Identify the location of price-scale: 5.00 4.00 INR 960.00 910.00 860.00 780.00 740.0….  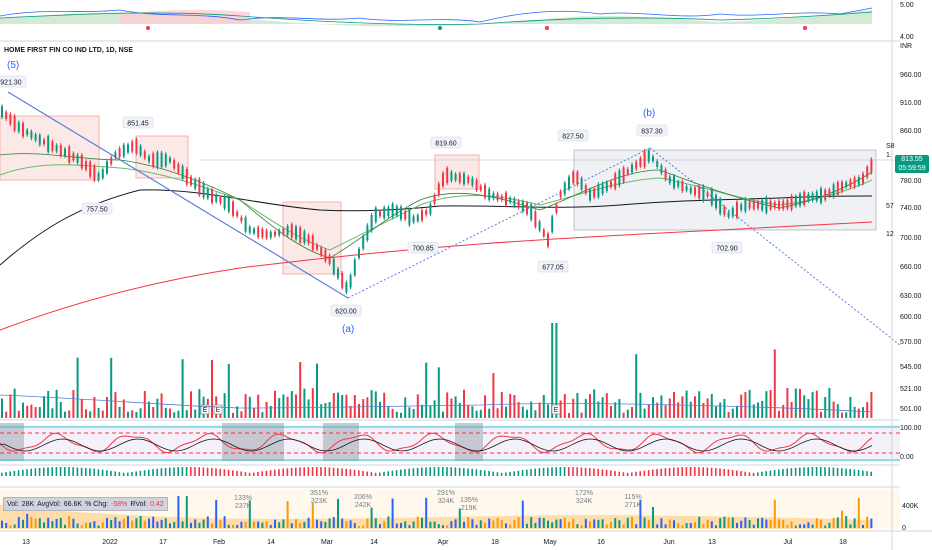
(904, 267).